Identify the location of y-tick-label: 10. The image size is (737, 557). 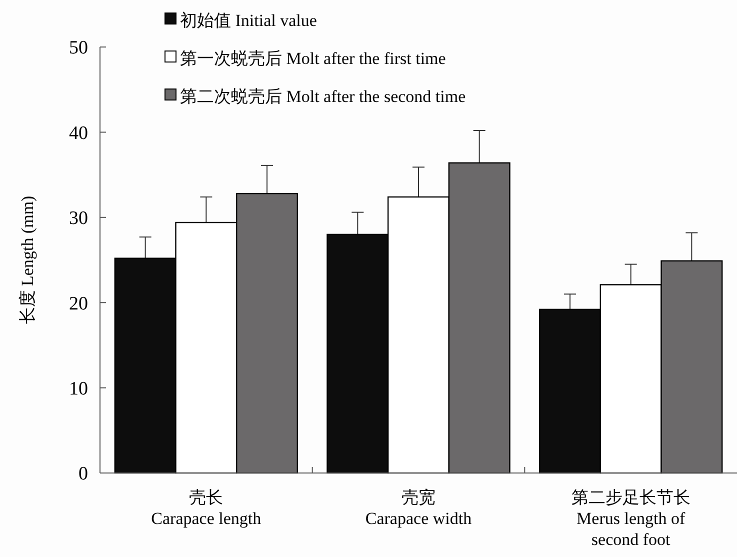
(78, 389).